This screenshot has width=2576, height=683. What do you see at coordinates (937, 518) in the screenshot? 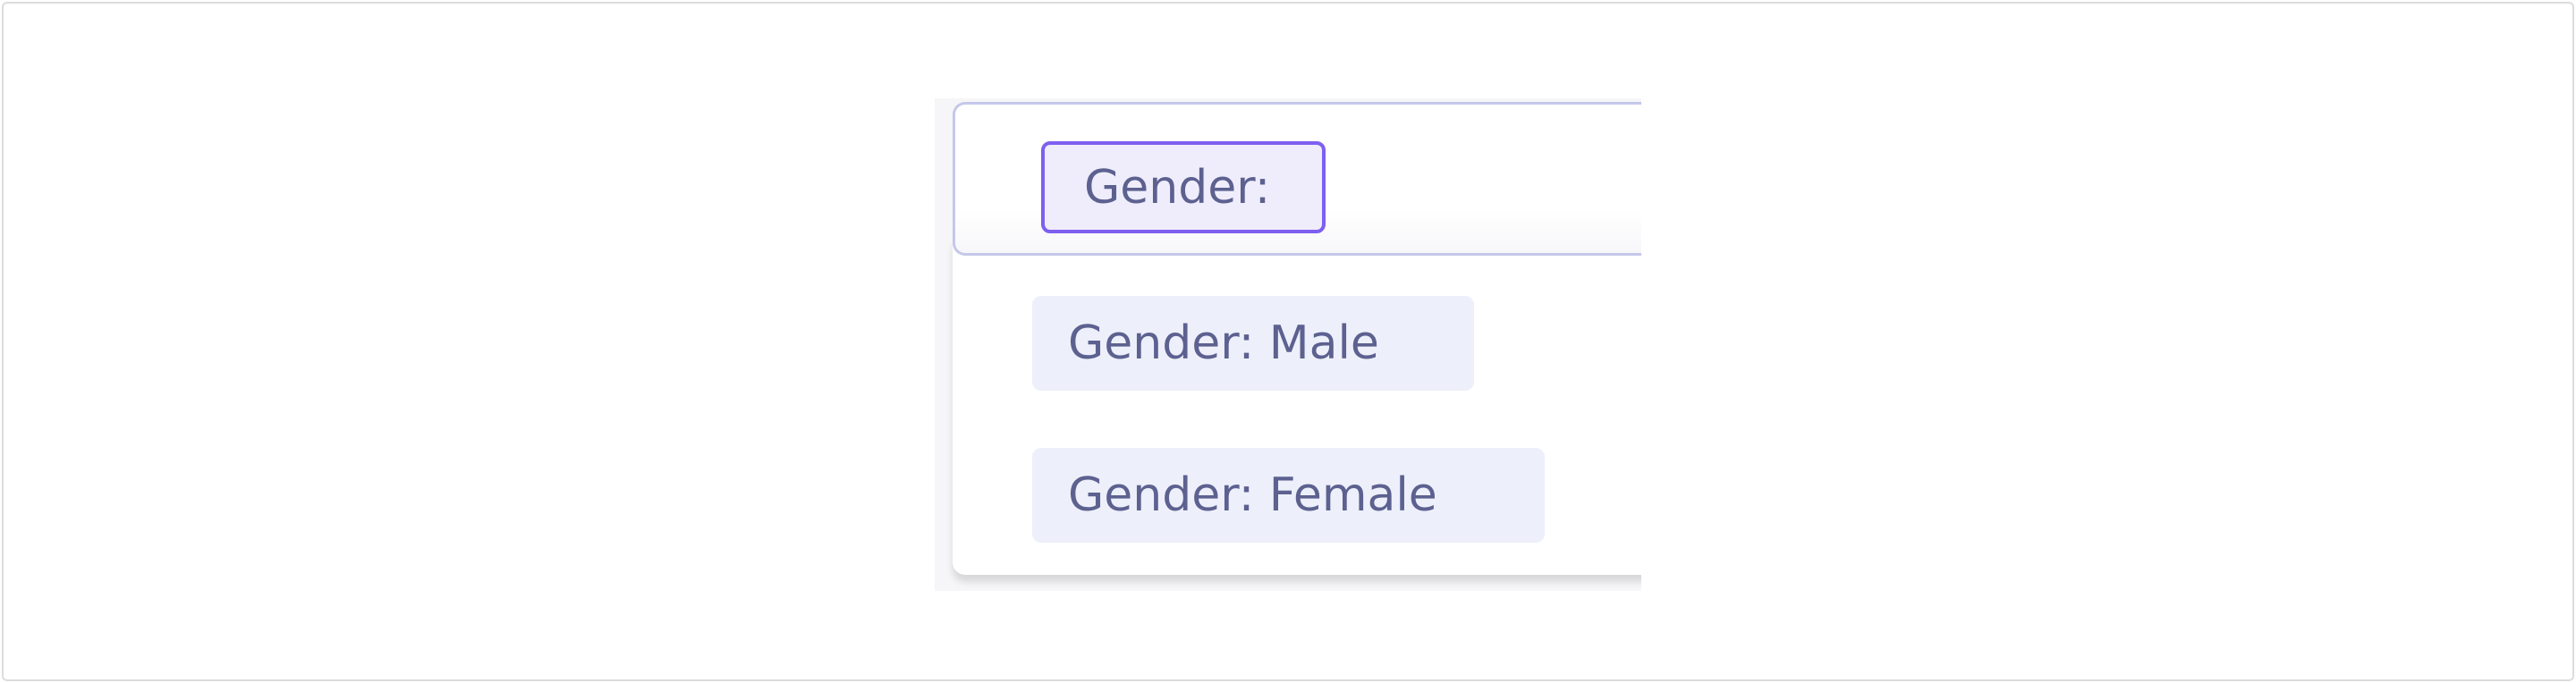
I see `background-text-fragment: l` at bounding box center [937, 518].